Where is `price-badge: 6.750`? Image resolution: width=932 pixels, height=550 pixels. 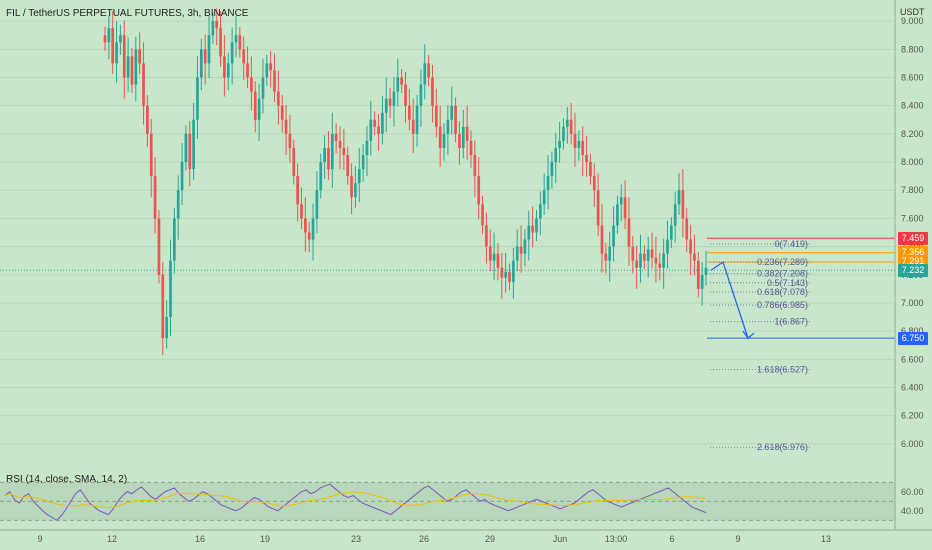 price-badge: 6.750 is located at coordinates (913, 338).